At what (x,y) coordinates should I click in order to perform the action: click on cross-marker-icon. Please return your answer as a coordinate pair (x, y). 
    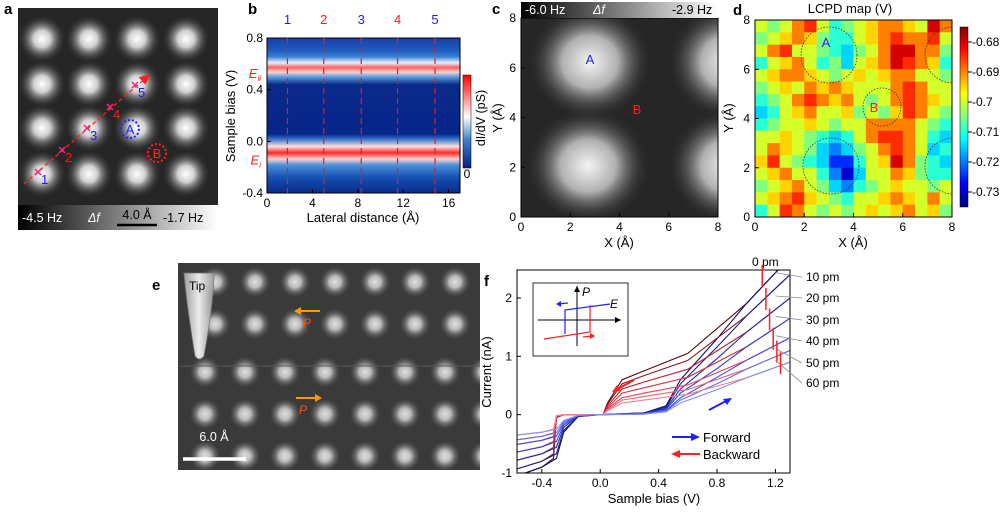
    Looking at the image, I should click on (38, 172).